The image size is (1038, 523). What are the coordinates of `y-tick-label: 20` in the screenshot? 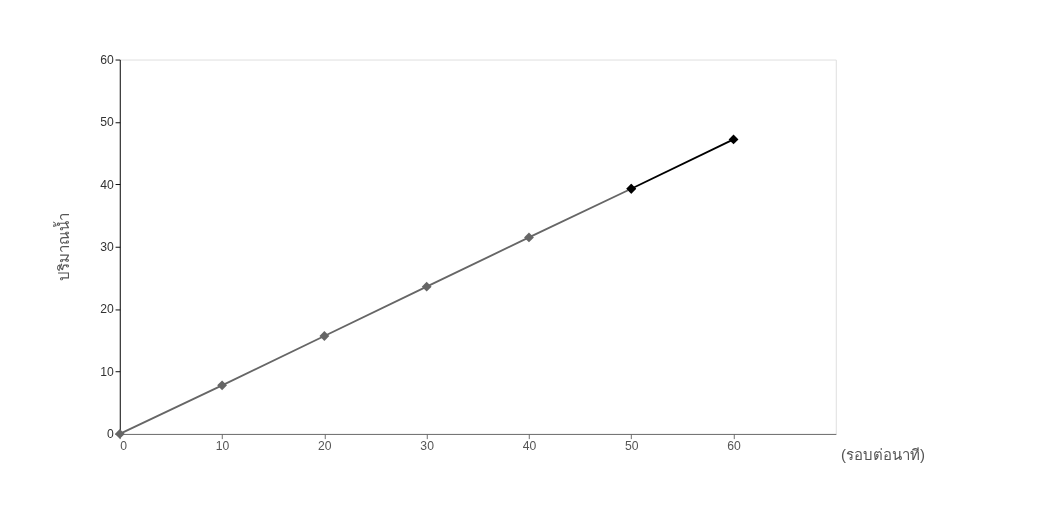 It's located at (107, 309).